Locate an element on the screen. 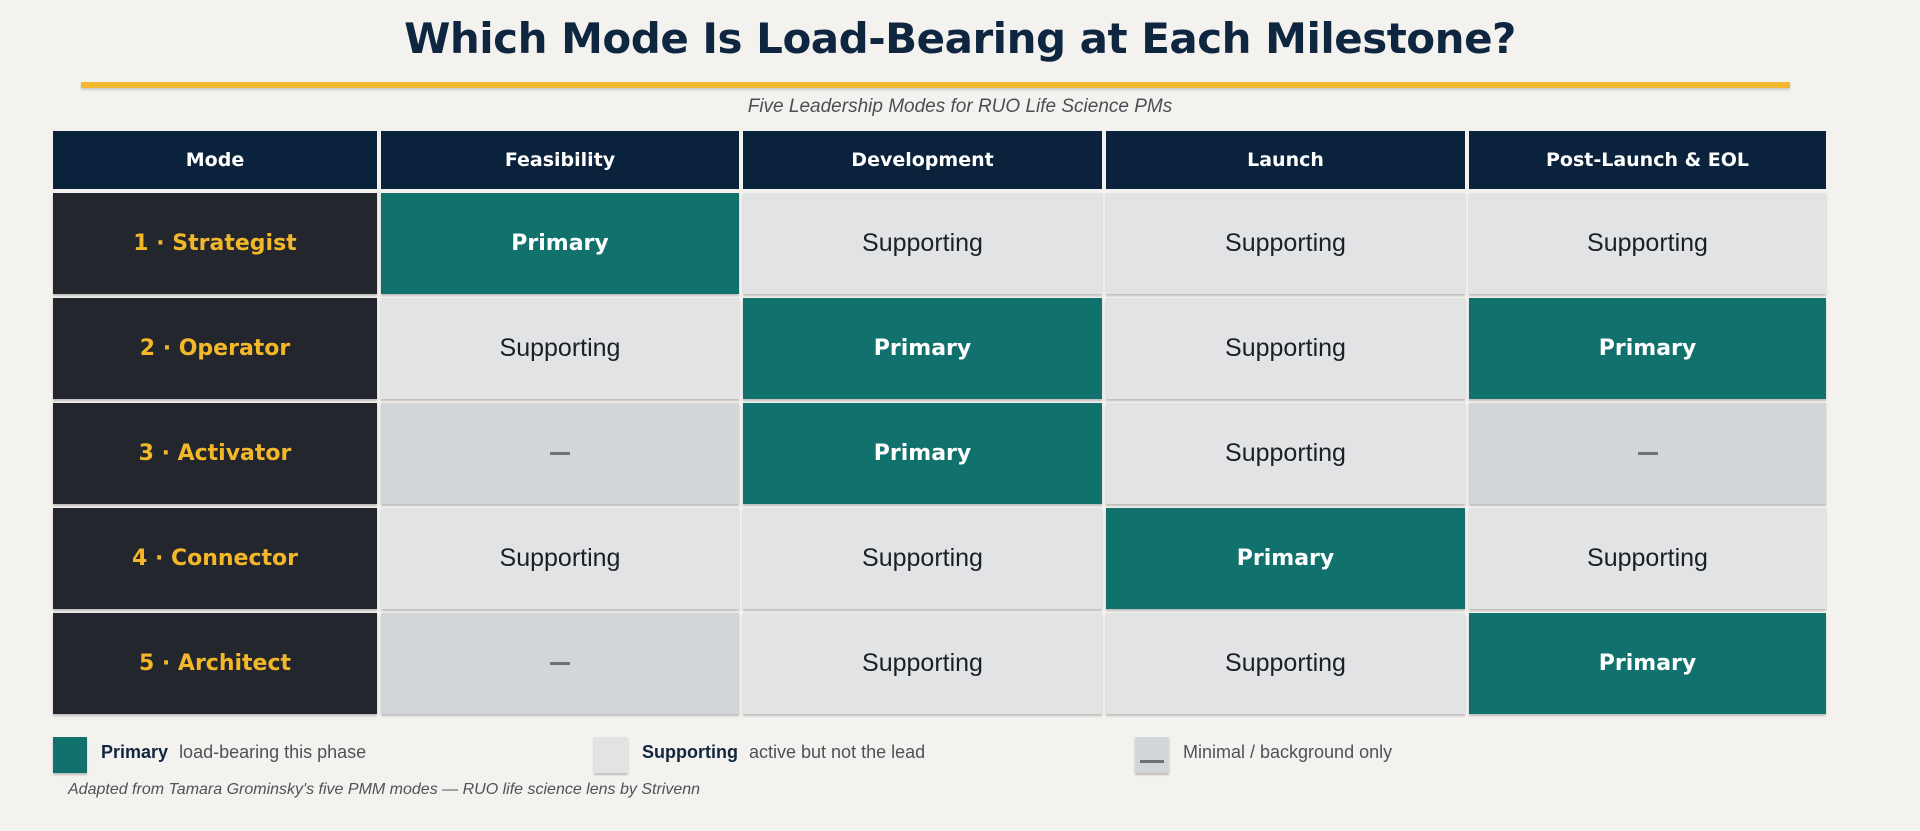 The width and height of the screenshot is (1920, 831). column-header-launch: Launch is located at coordinates (1285, 160).